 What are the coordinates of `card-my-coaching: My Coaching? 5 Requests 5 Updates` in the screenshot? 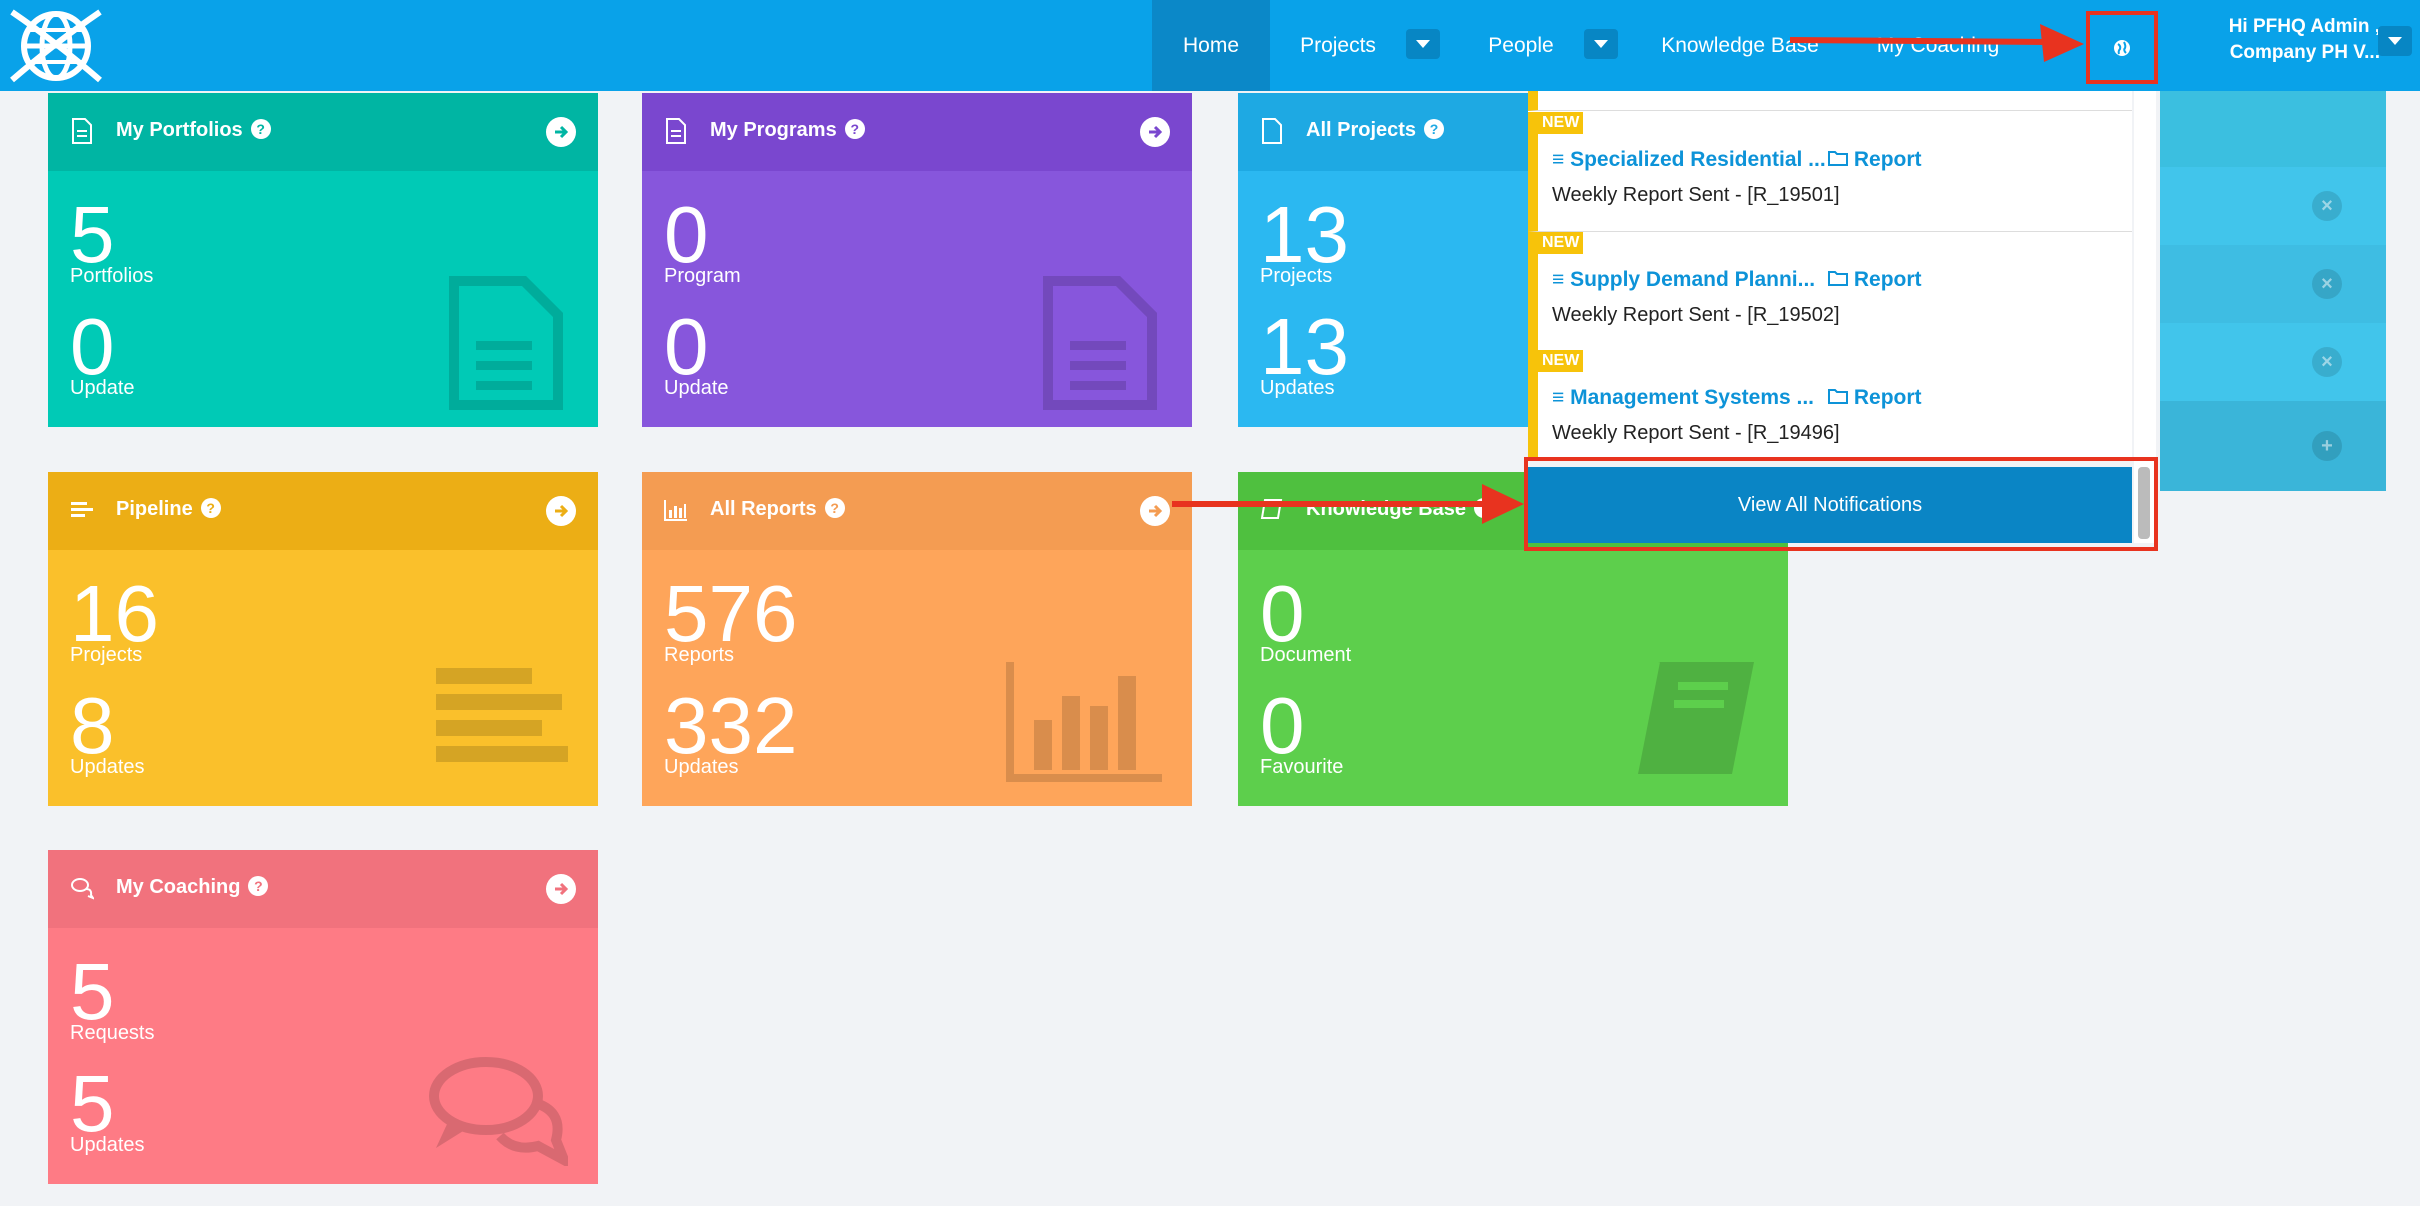 It's located at (323, 1017).